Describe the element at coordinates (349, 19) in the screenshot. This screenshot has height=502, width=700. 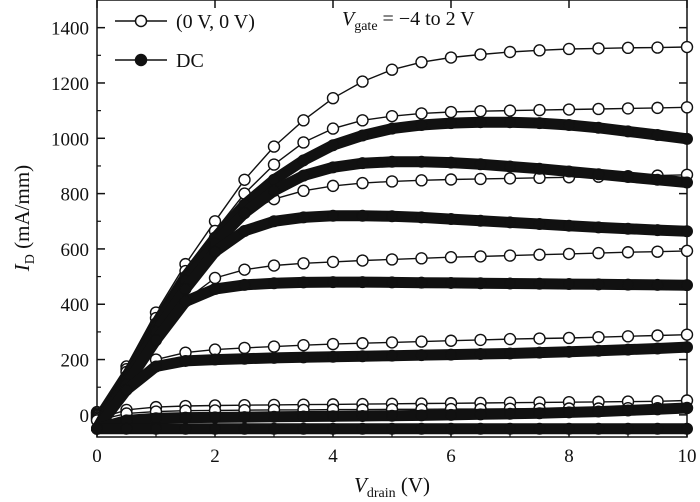
I see `gate-annotation-main: V` at that location.